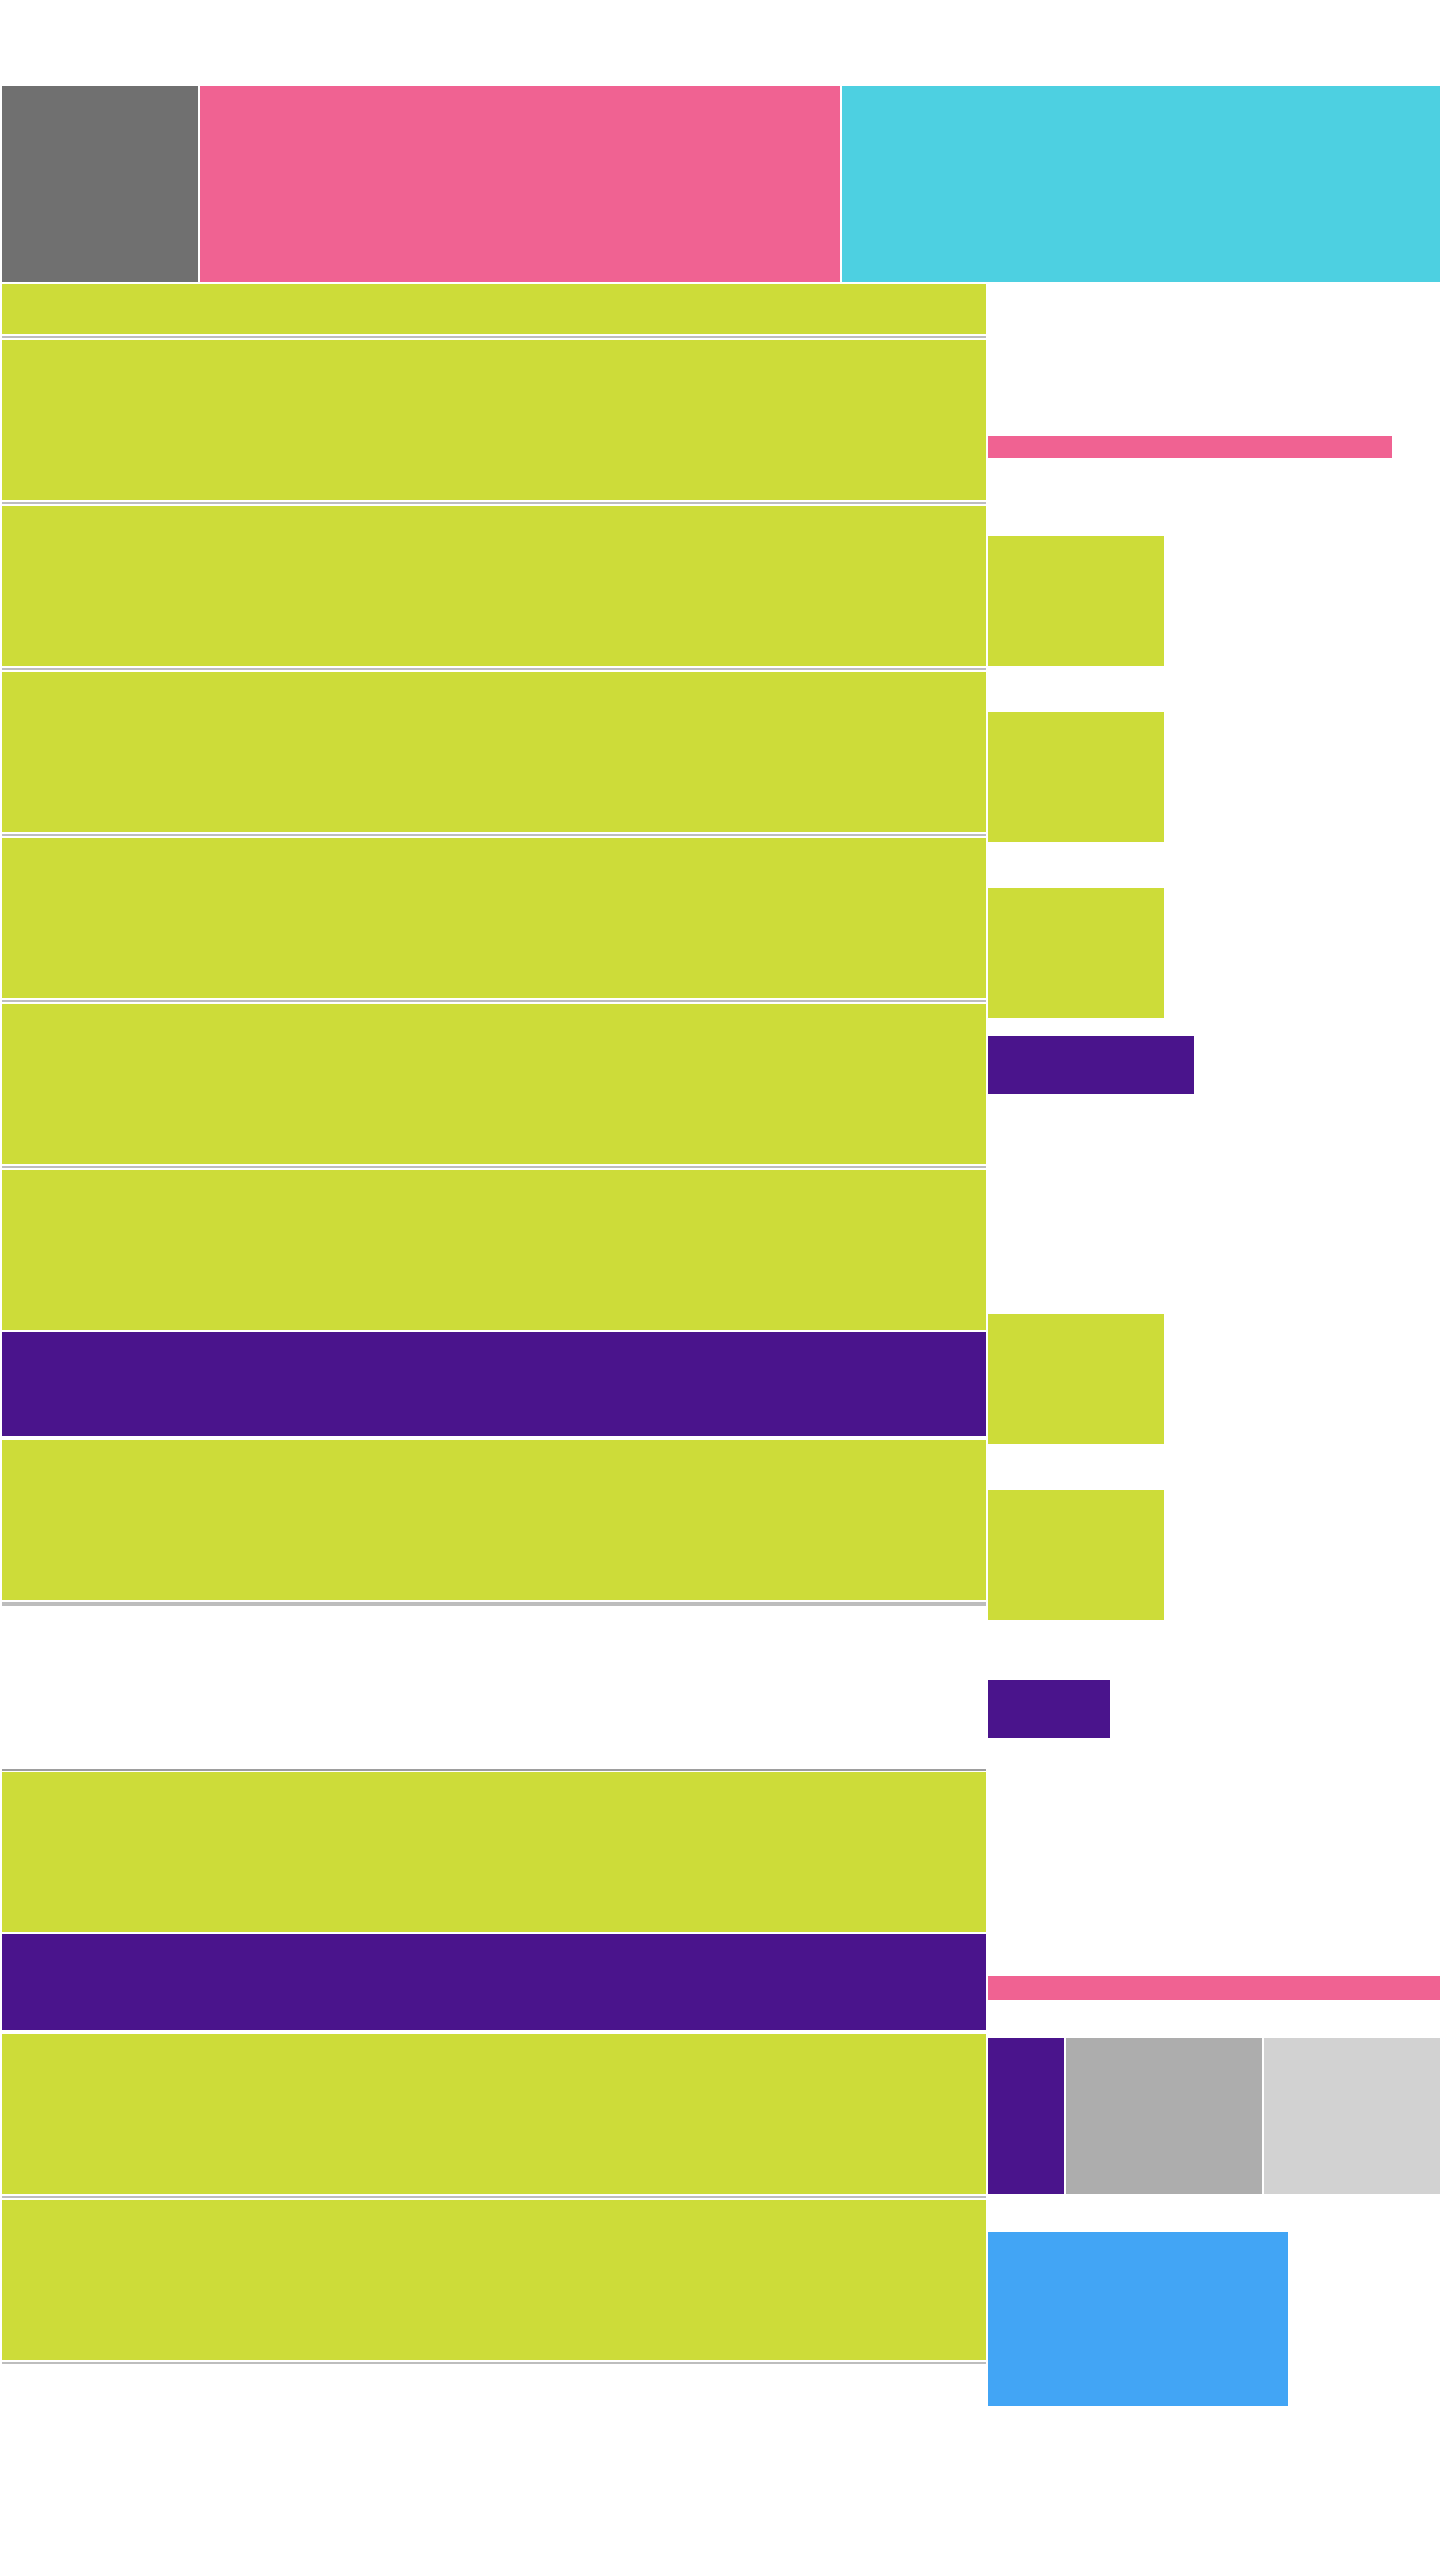 The image size is (1440, 2560). I want to click on sidebar-action-card, so click(1138, 2319).